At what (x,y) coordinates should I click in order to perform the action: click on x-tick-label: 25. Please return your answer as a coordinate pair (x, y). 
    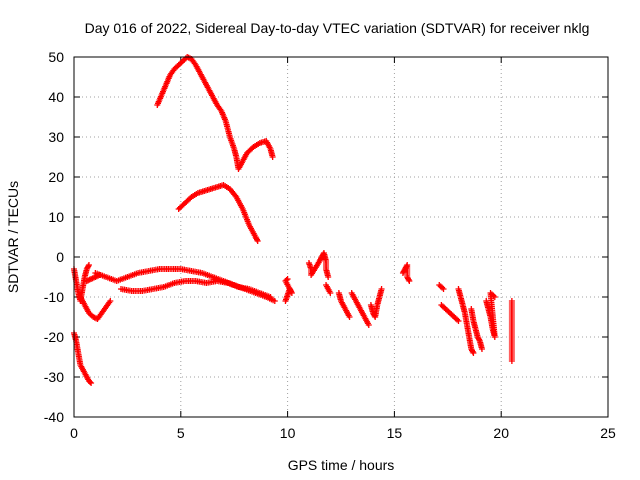
    Looking at the image, I should click on (608, 433).